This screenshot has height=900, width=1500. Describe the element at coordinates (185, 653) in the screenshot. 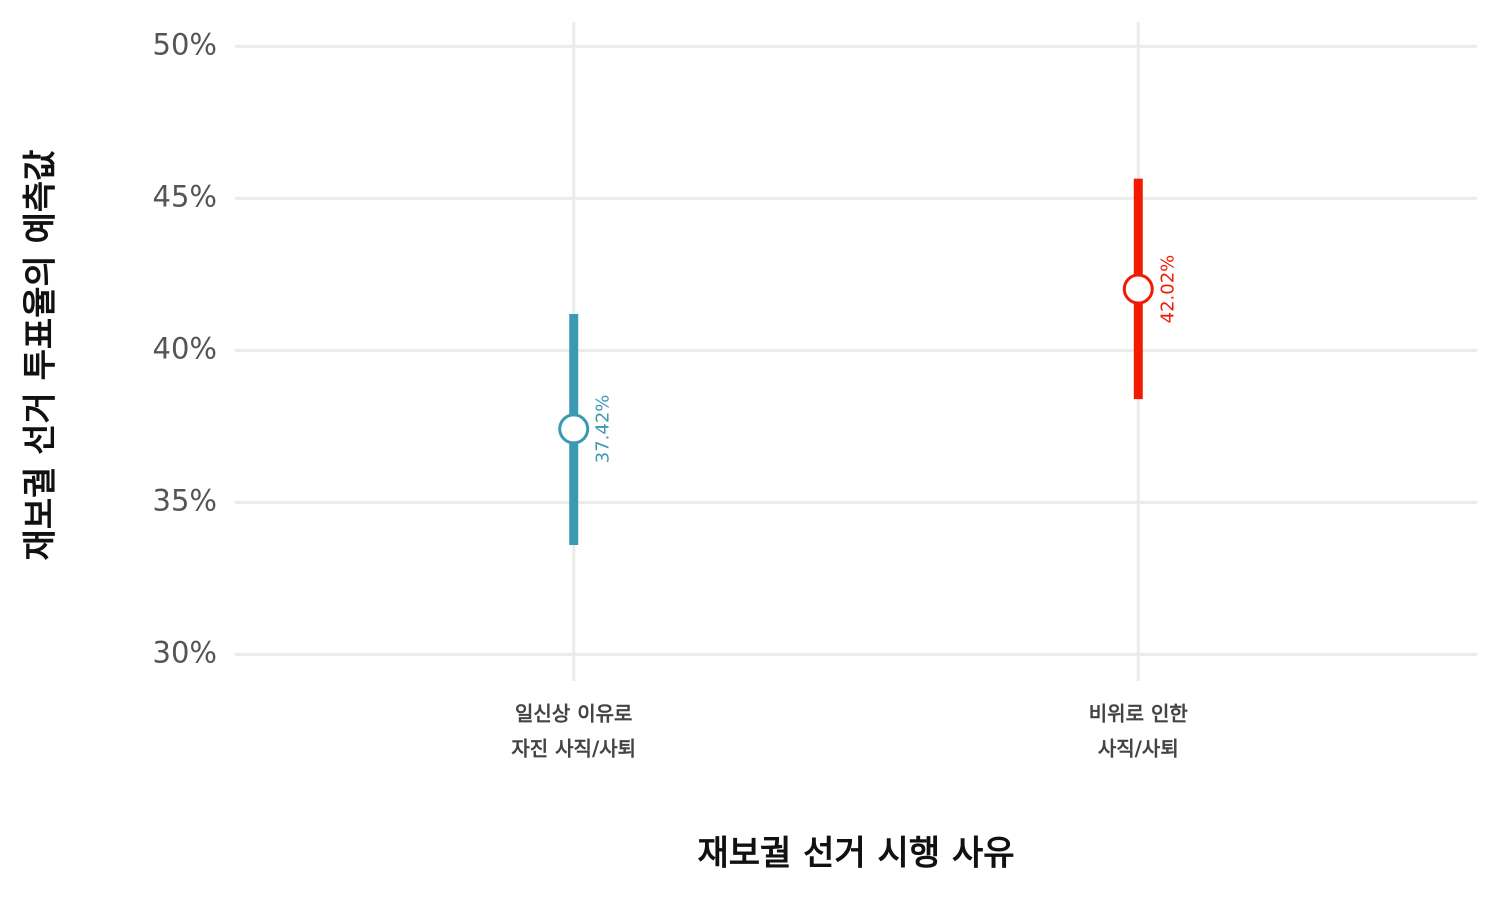

I see `y-tick-label: 30%` at that location.